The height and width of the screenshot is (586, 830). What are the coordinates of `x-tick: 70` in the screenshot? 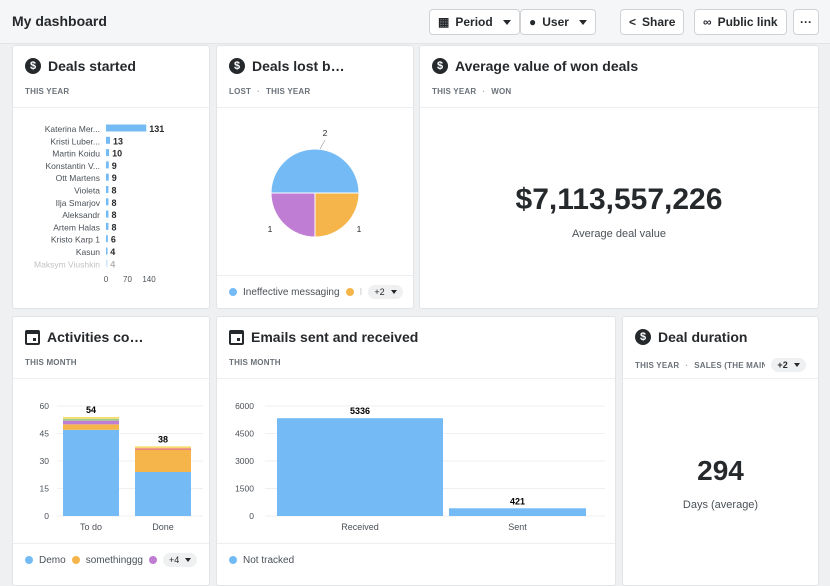 It's located at (127, 279).